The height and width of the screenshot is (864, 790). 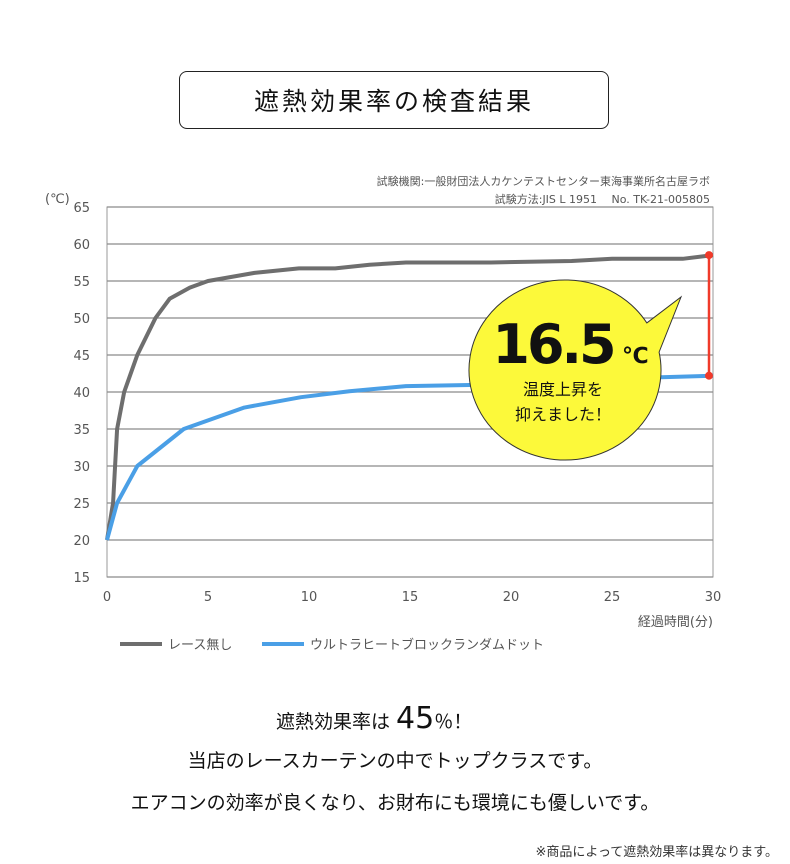 I want to click on y-tick-label: 15, so click(x=81, y=578).